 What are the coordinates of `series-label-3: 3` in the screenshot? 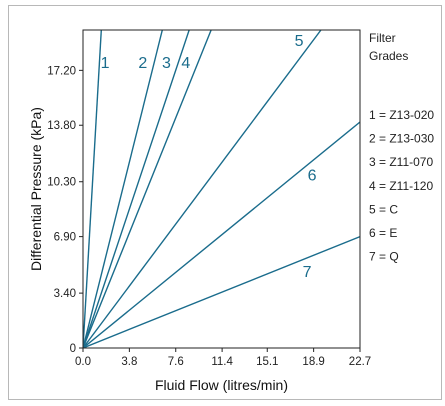 It's located at (166, 63).